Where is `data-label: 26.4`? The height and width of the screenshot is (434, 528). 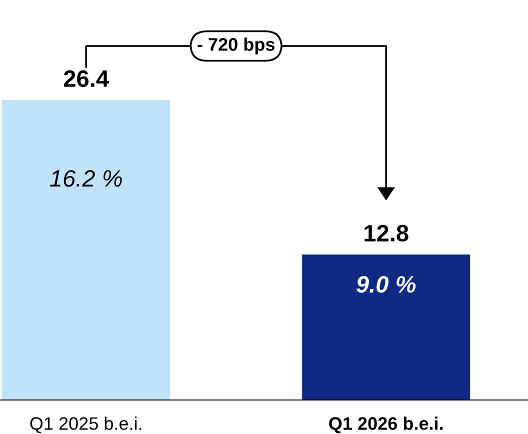
data-label: 26.4 is located at coordinates (86, 78).